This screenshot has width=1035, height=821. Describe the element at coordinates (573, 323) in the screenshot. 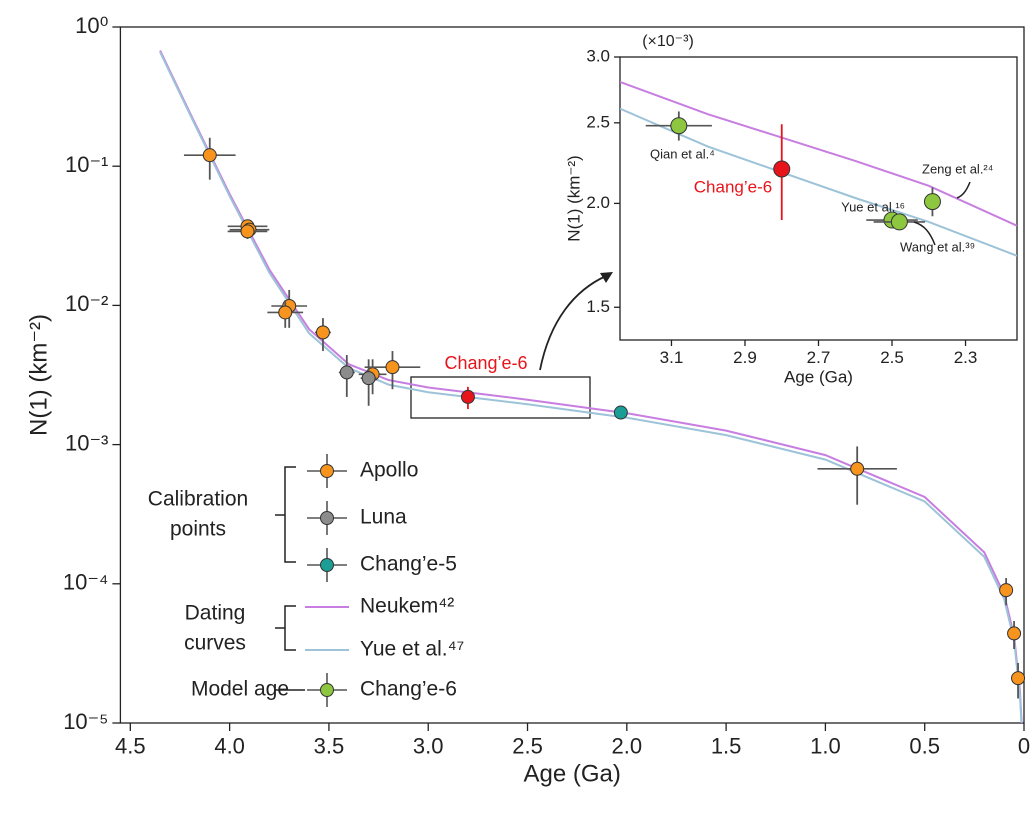

I see `zoom-arrow` at that location.